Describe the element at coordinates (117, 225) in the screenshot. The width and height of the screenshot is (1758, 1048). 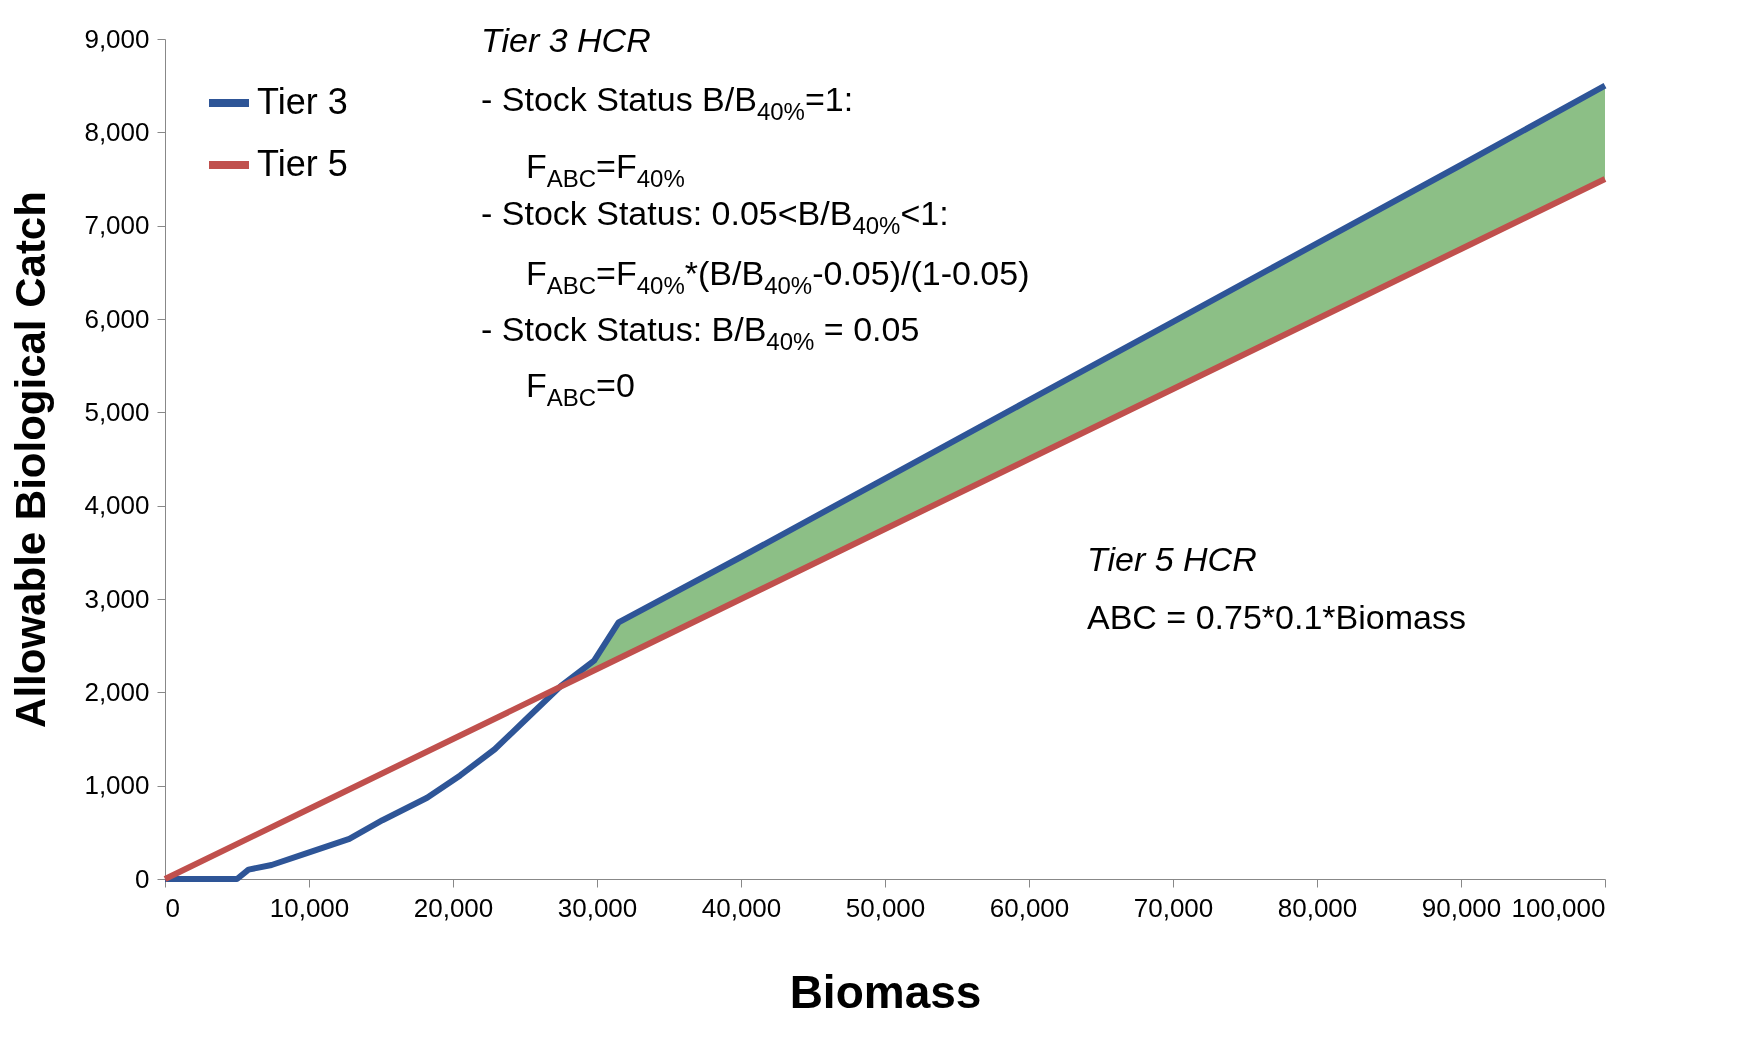
I see `y-tick-label: 7,000` at that location.